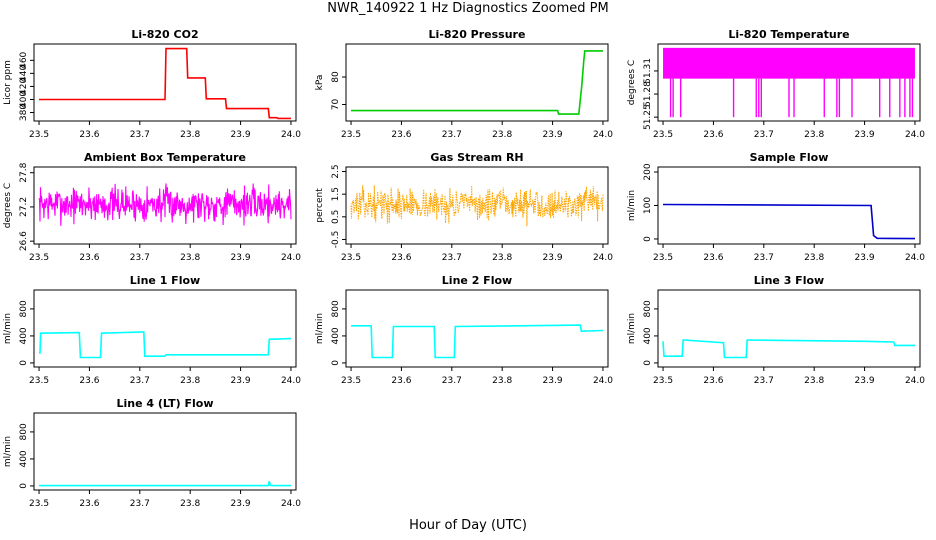 This screenshot has width=936, height=540. I want to click on figure-x-axis-label: Hour of Day (UTC), so click(468, 525).